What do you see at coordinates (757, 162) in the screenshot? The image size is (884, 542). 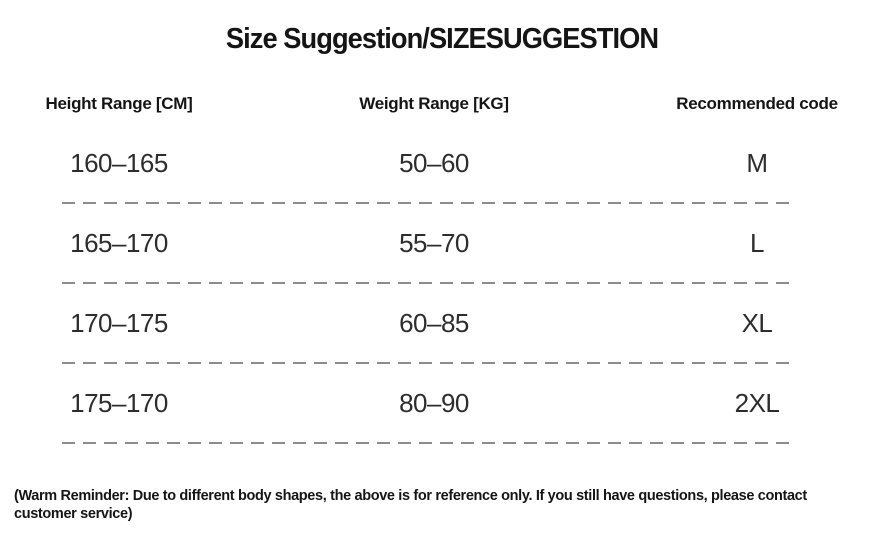 I see `recommended-code-cell: M` at bounding box center [757, 162].